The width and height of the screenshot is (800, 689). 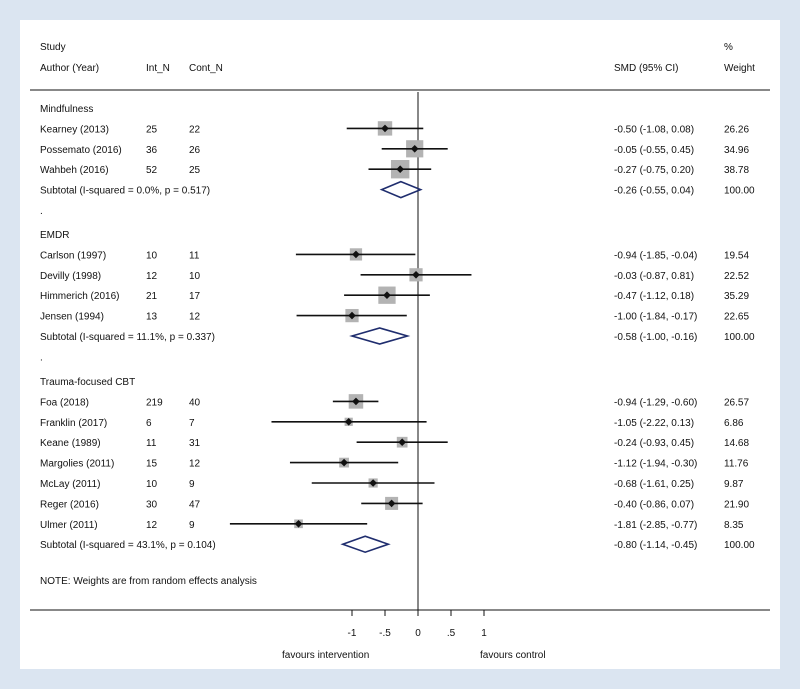 What do you see at coordinates (54, 235) in the screenshot?
I see `group-label: EMDR` at bounding box center [54, 235].